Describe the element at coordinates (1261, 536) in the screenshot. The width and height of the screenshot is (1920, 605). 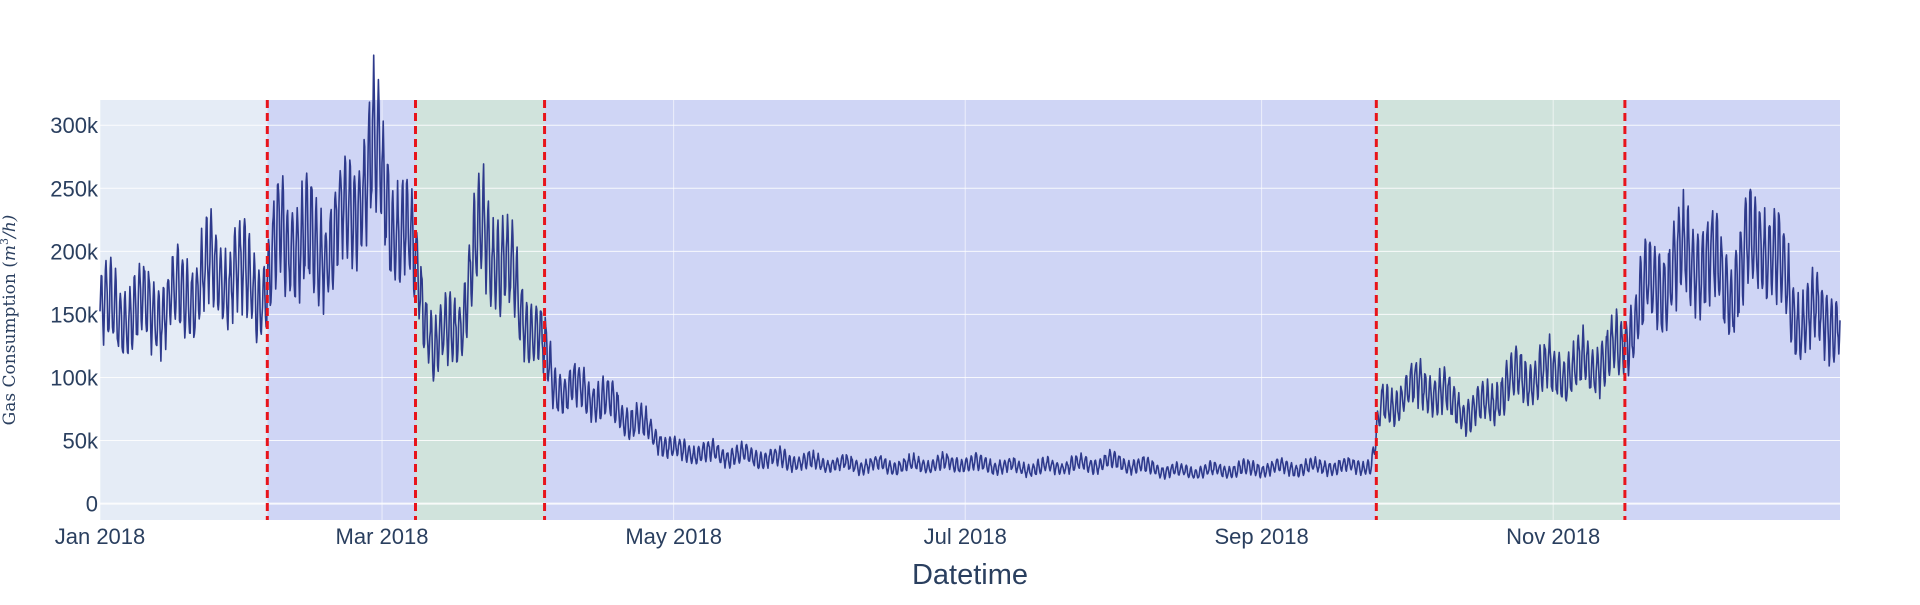
I see `x-tick-label: Sep 2018` at that location.